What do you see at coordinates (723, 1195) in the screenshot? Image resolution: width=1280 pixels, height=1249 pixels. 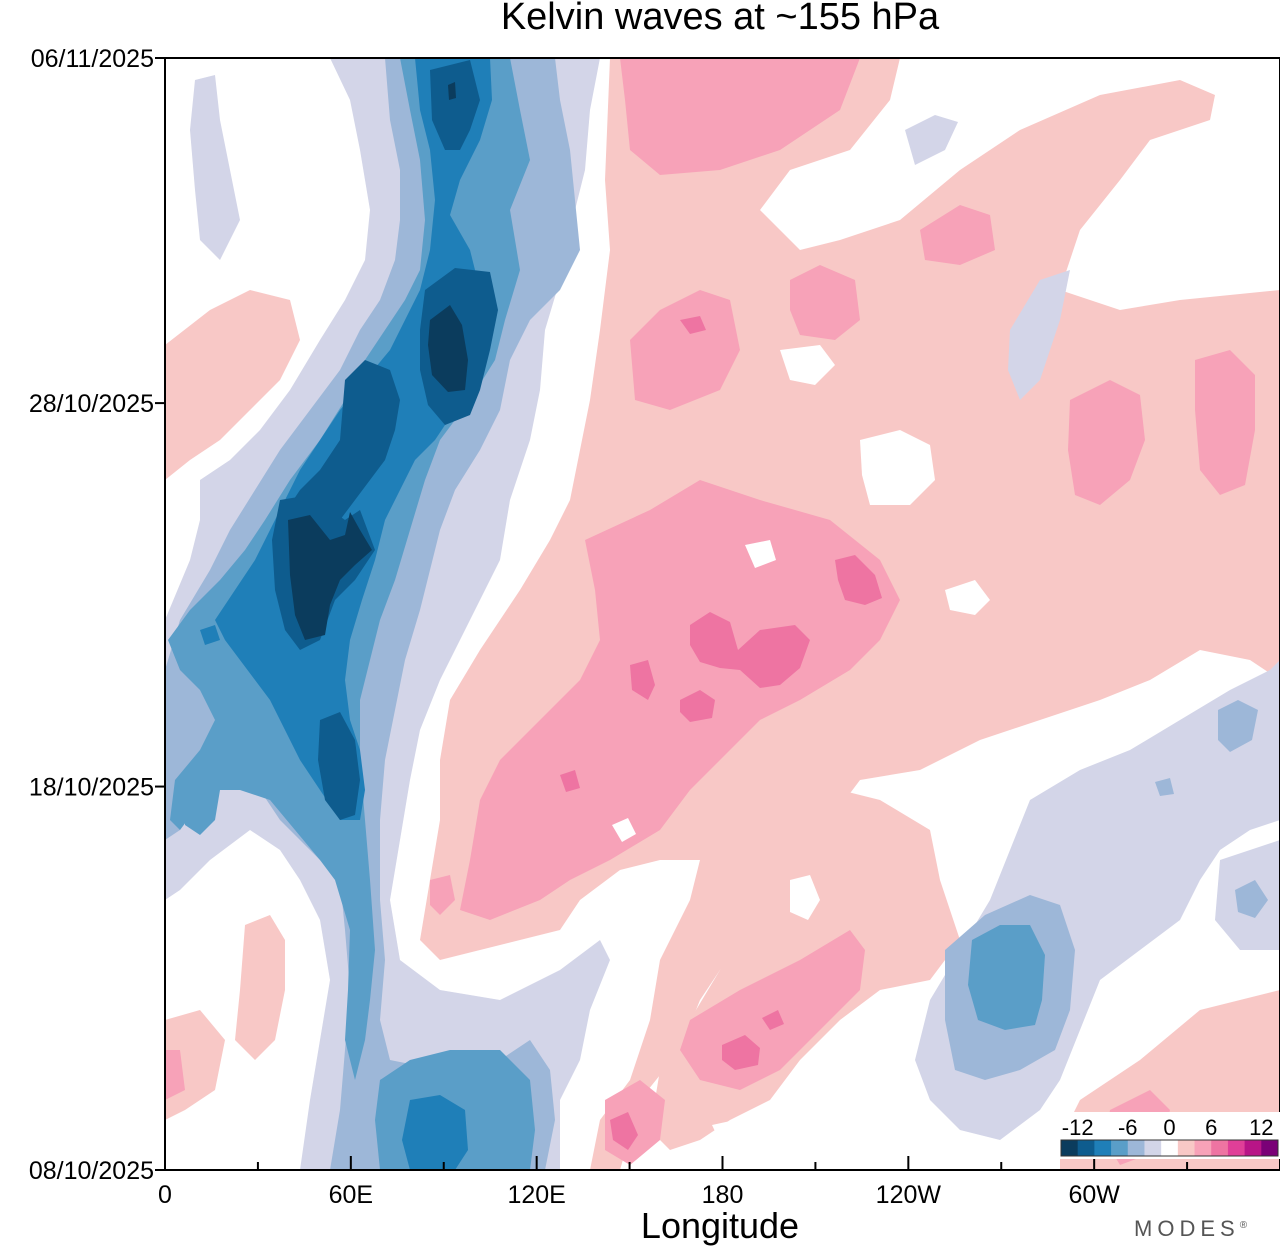 I see `x-tick-label: 180` at bounding box center [723, 1195].